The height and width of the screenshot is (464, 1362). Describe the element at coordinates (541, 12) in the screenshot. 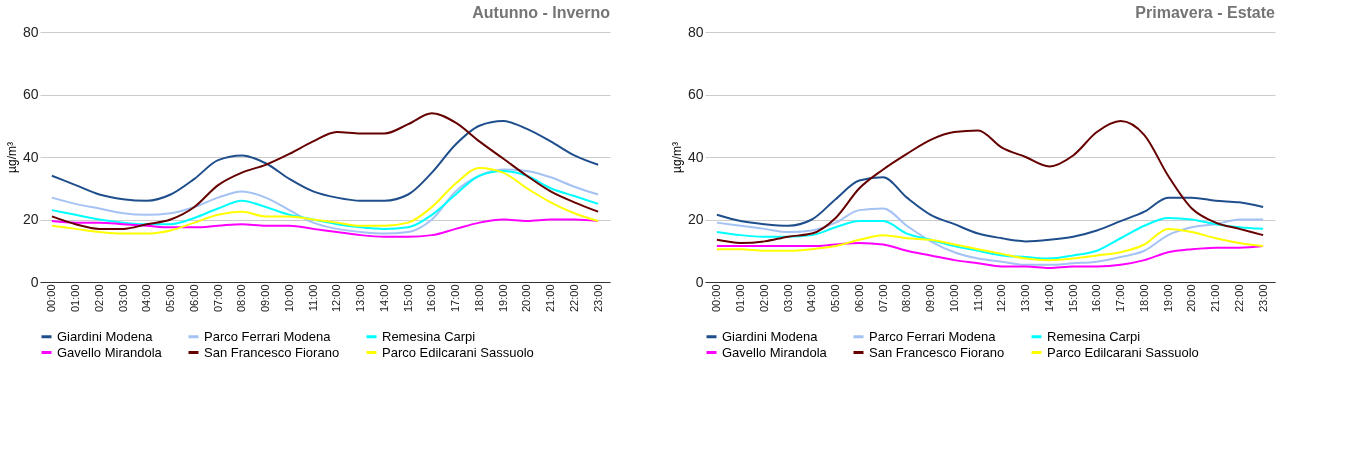

I see `chart-title: Autunno - Inverno` at that location.